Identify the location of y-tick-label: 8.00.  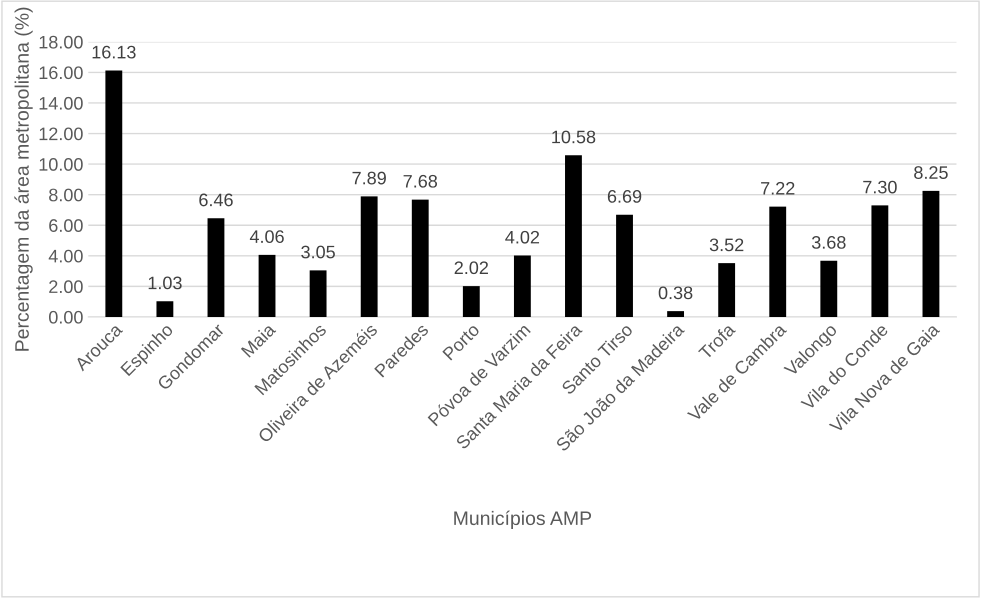
(66, 195).